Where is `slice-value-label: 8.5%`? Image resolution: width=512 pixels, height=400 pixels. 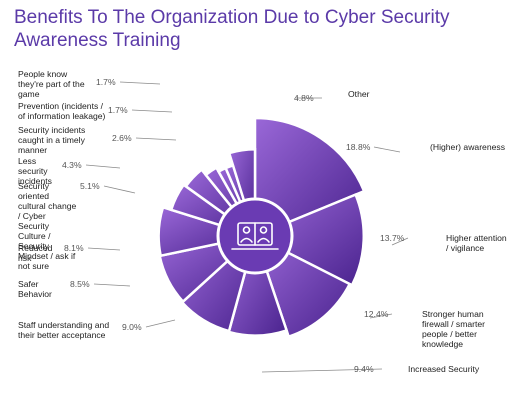
slice-value-label: 8.5% is located at coordinates (80, 284).